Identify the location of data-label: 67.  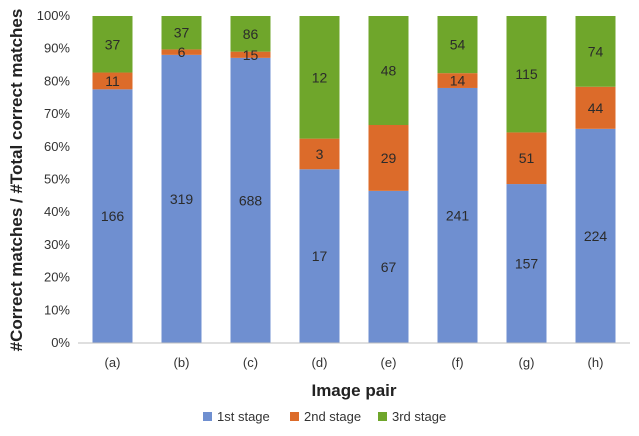
(389, 267).